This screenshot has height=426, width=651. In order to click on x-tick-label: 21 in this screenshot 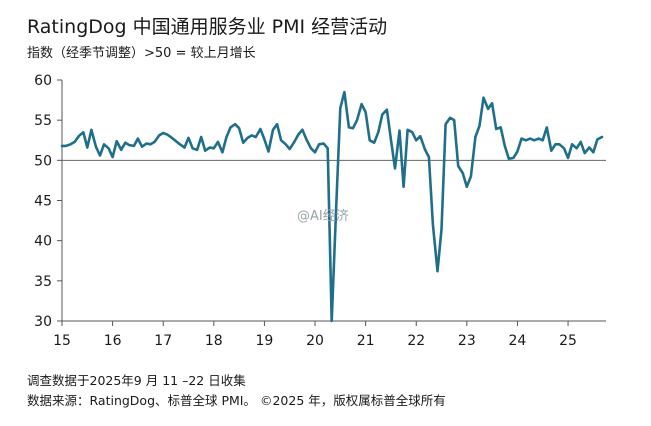, I will do `click(366, 341)`.